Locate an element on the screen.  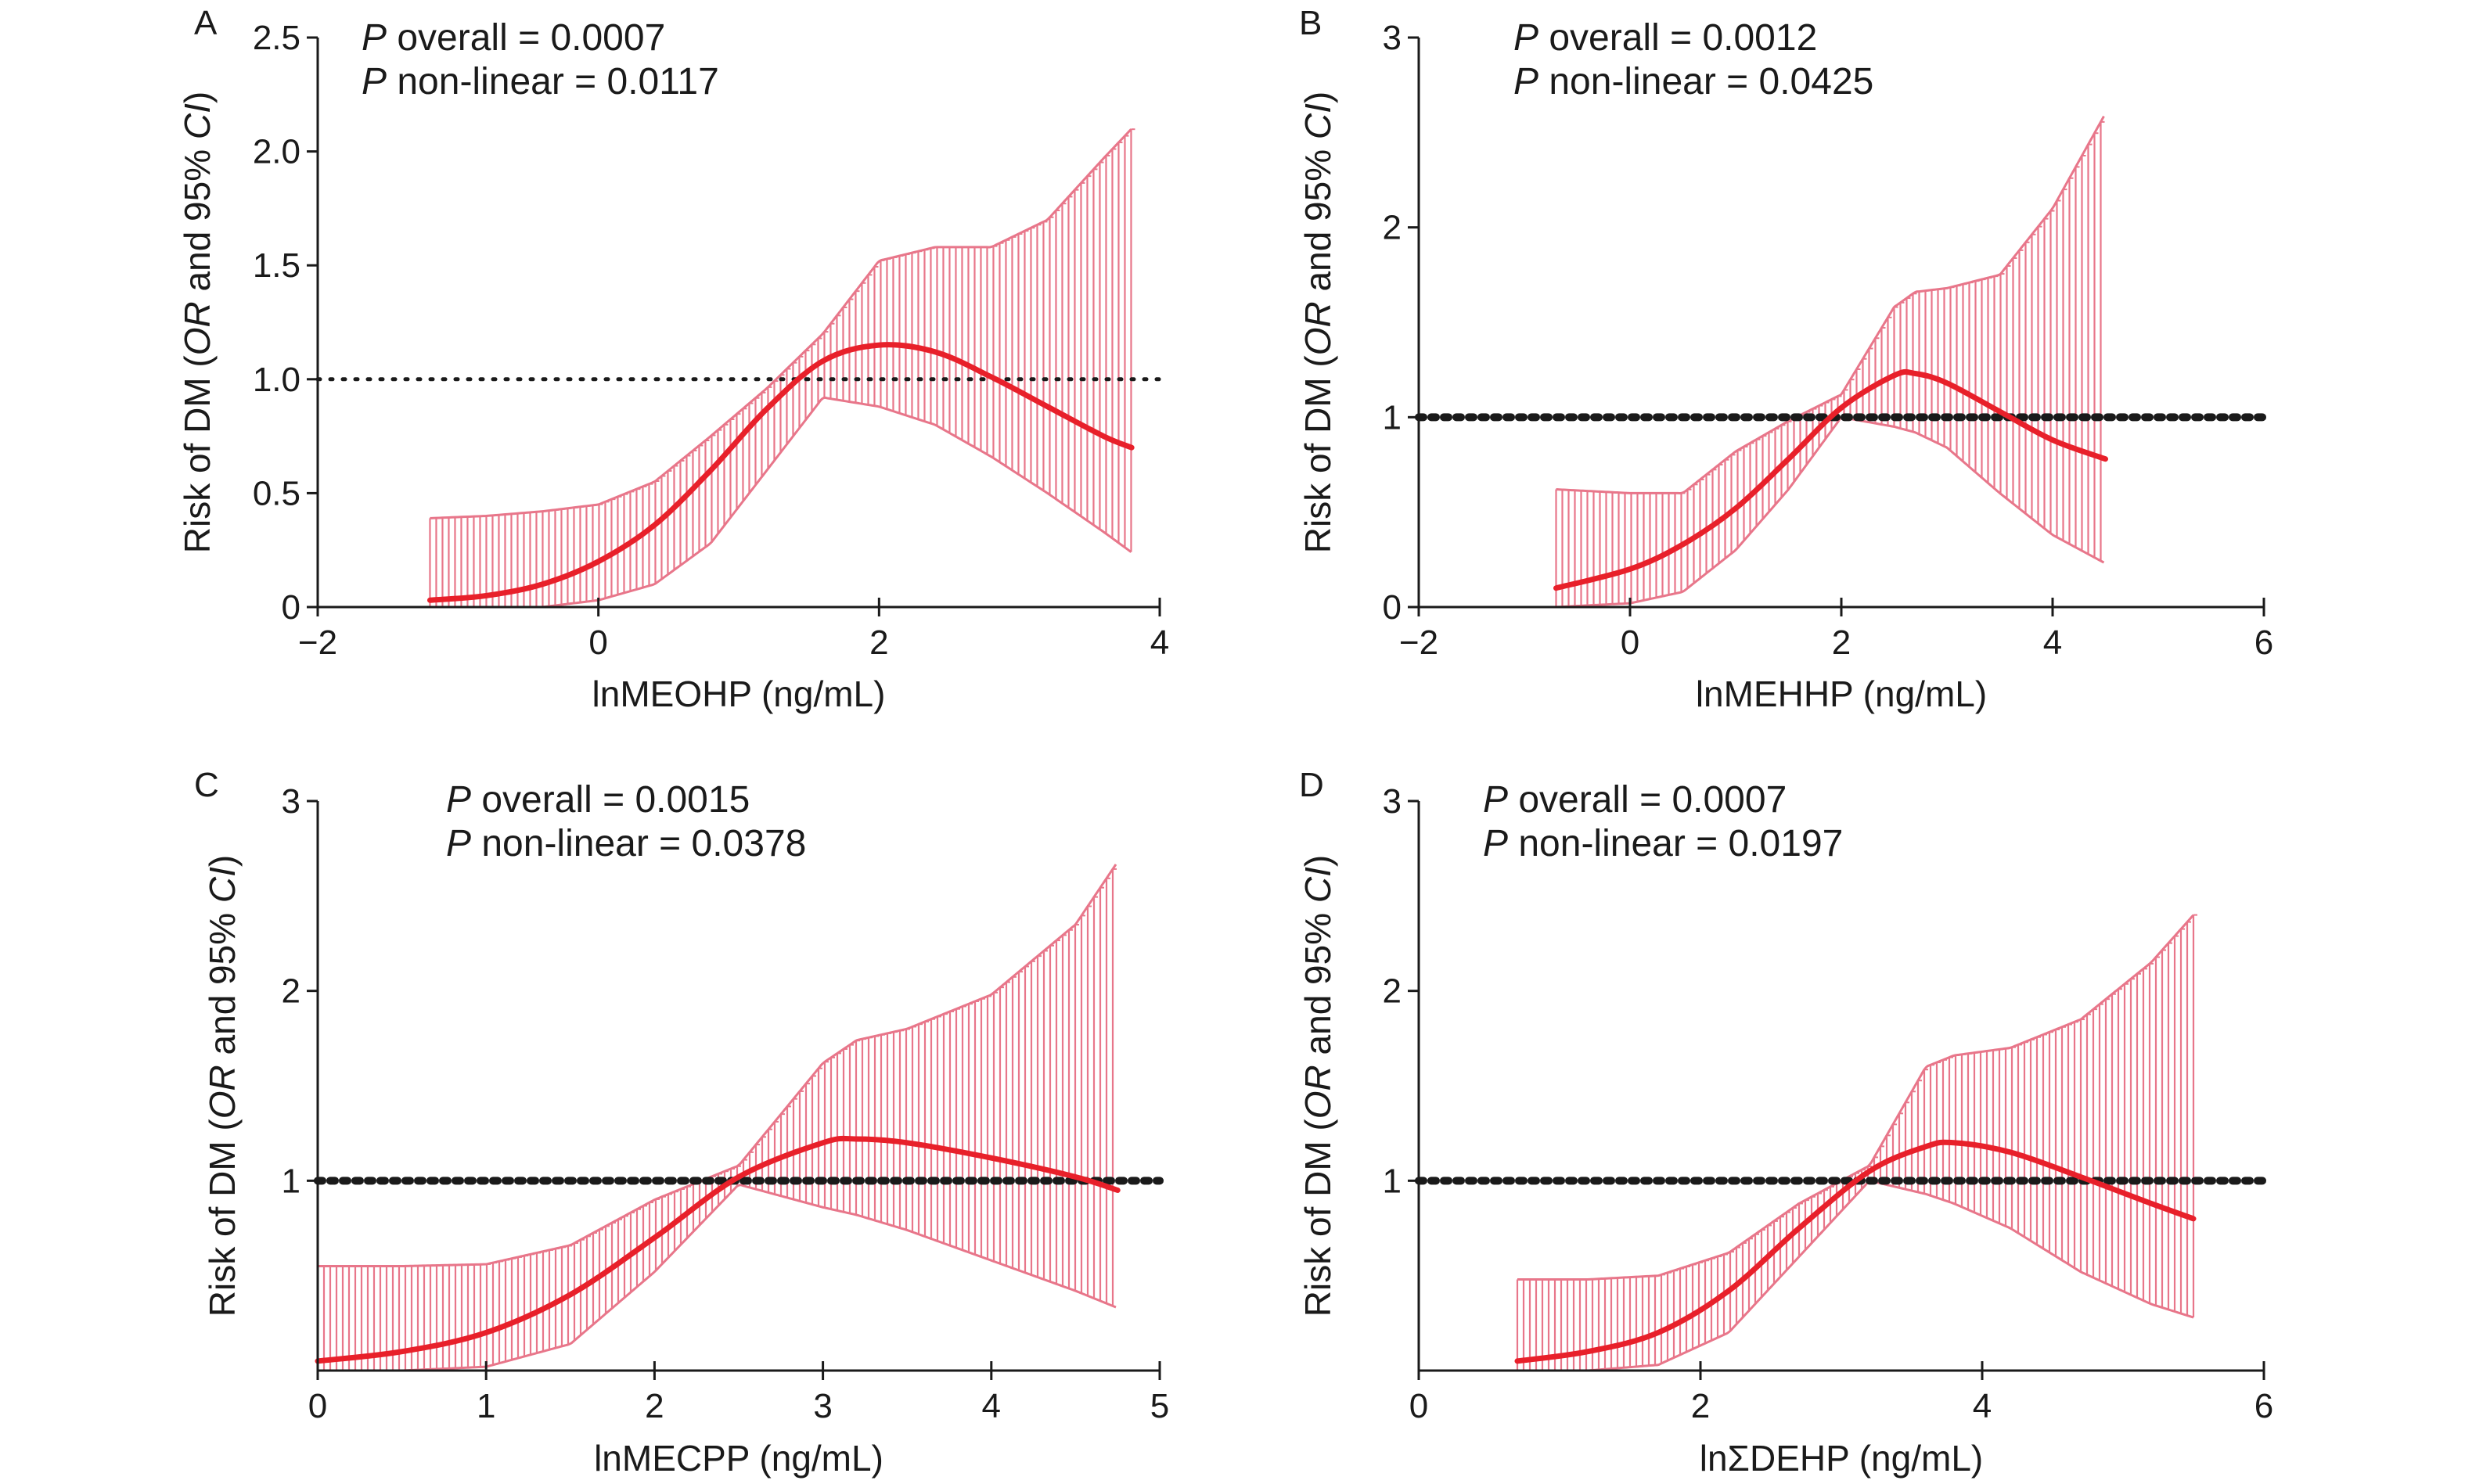
panel-letter: B is located at coordinates (1310, 23).